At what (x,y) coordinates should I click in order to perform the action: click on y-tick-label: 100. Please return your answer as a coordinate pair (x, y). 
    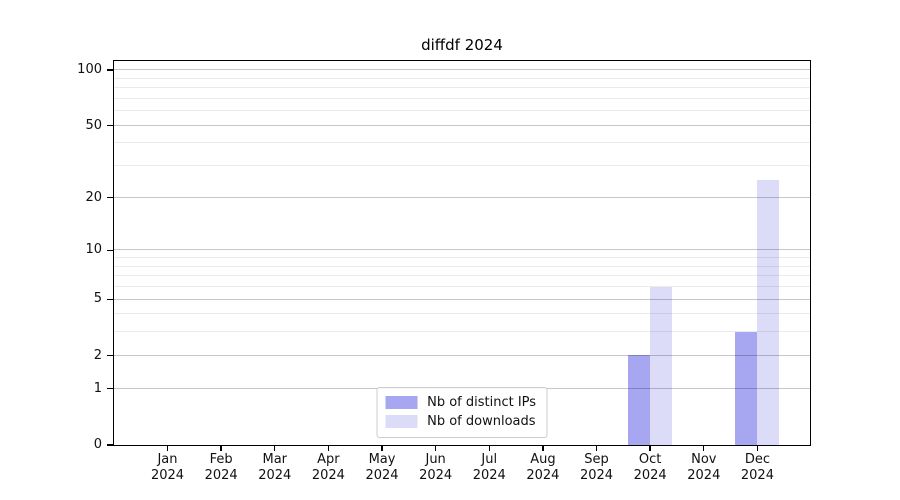
    Looking at the image, I should click on (89, 70).